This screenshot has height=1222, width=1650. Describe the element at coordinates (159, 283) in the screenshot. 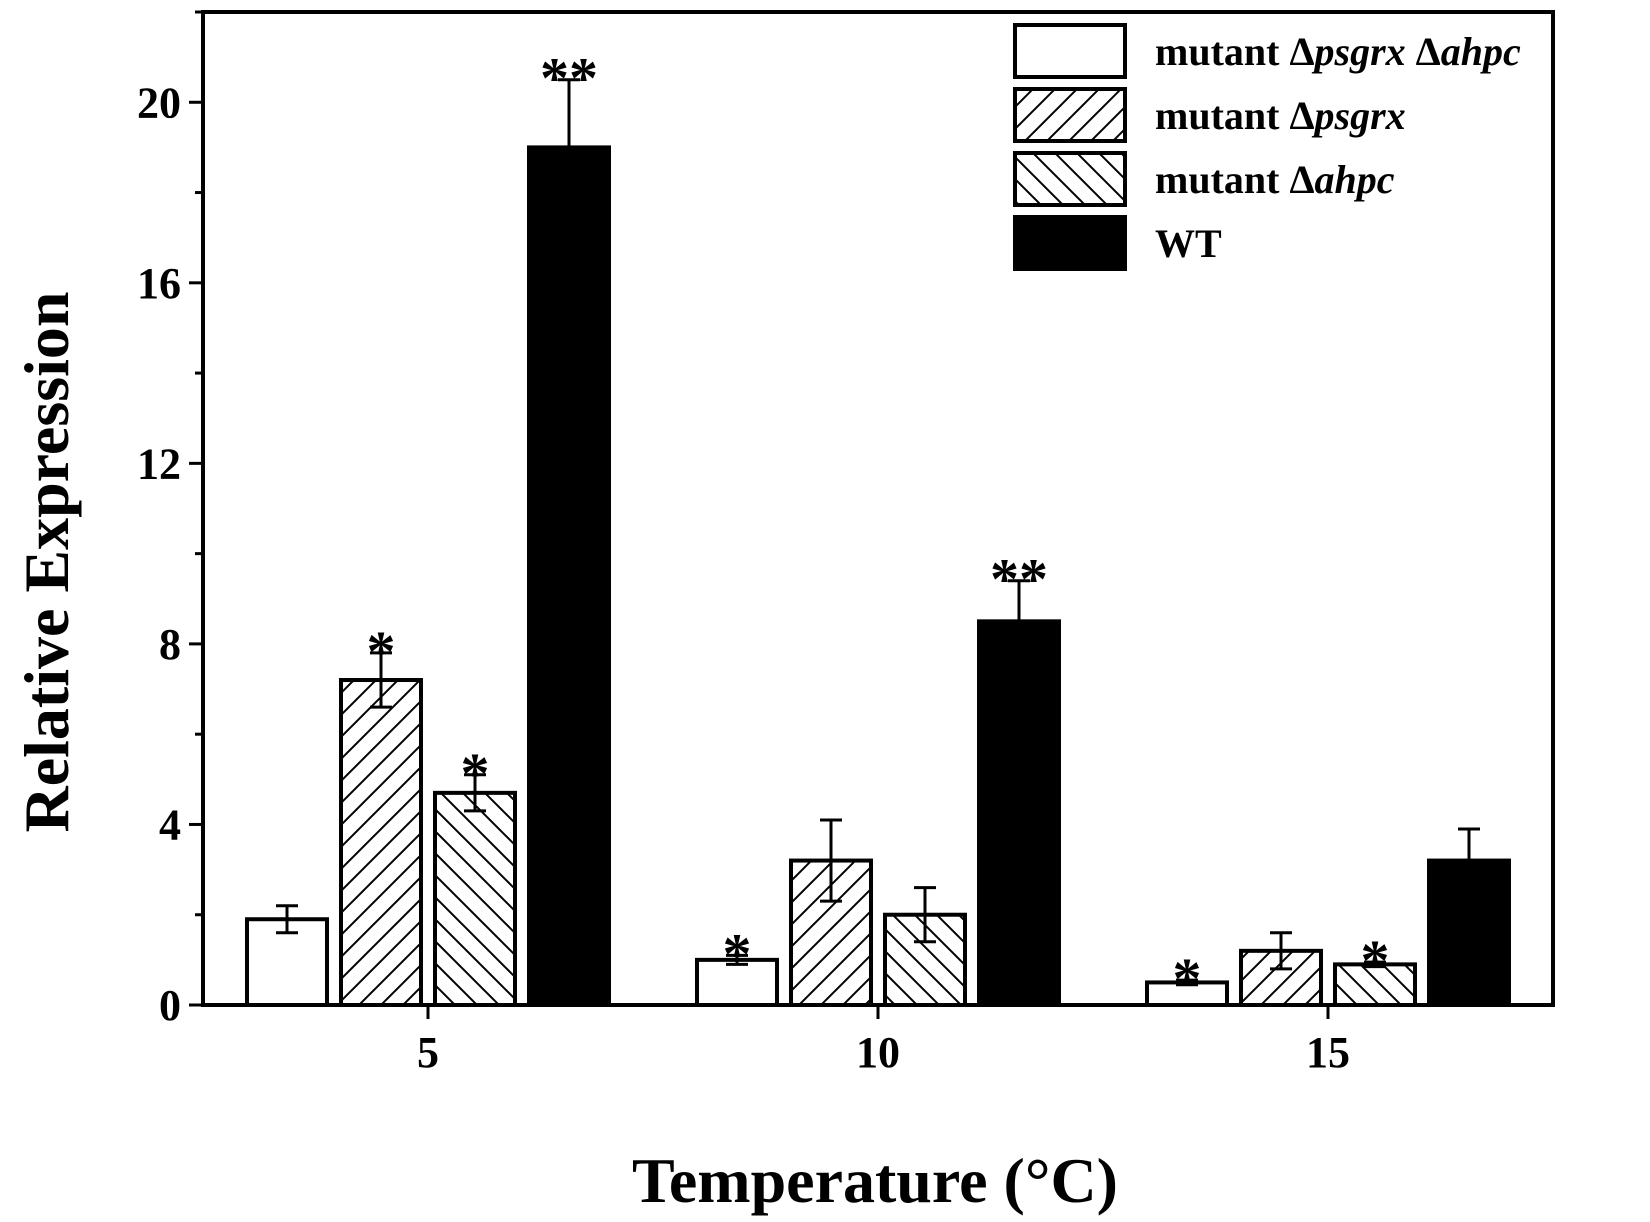

I see `y-tick-label: 16` at that location.